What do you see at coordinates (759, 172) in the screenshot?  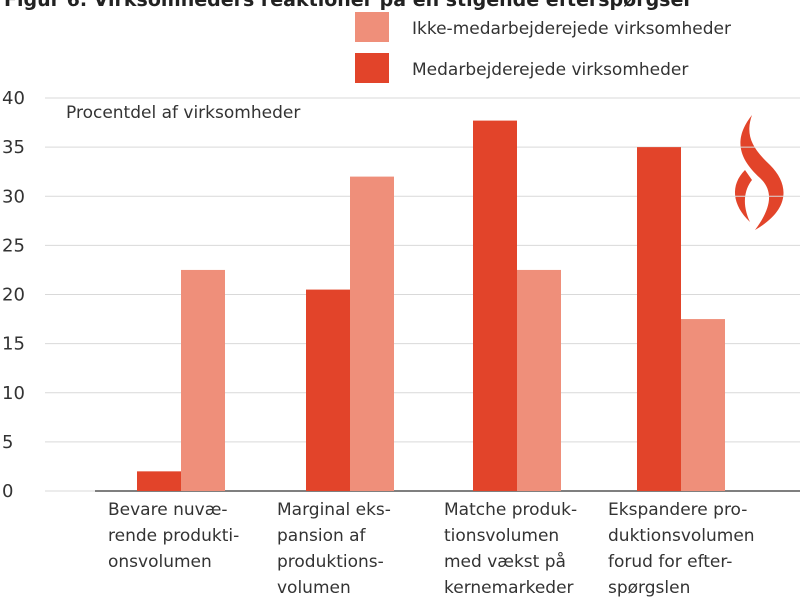 I see `flame-icon` at bounding box center [759, 172].